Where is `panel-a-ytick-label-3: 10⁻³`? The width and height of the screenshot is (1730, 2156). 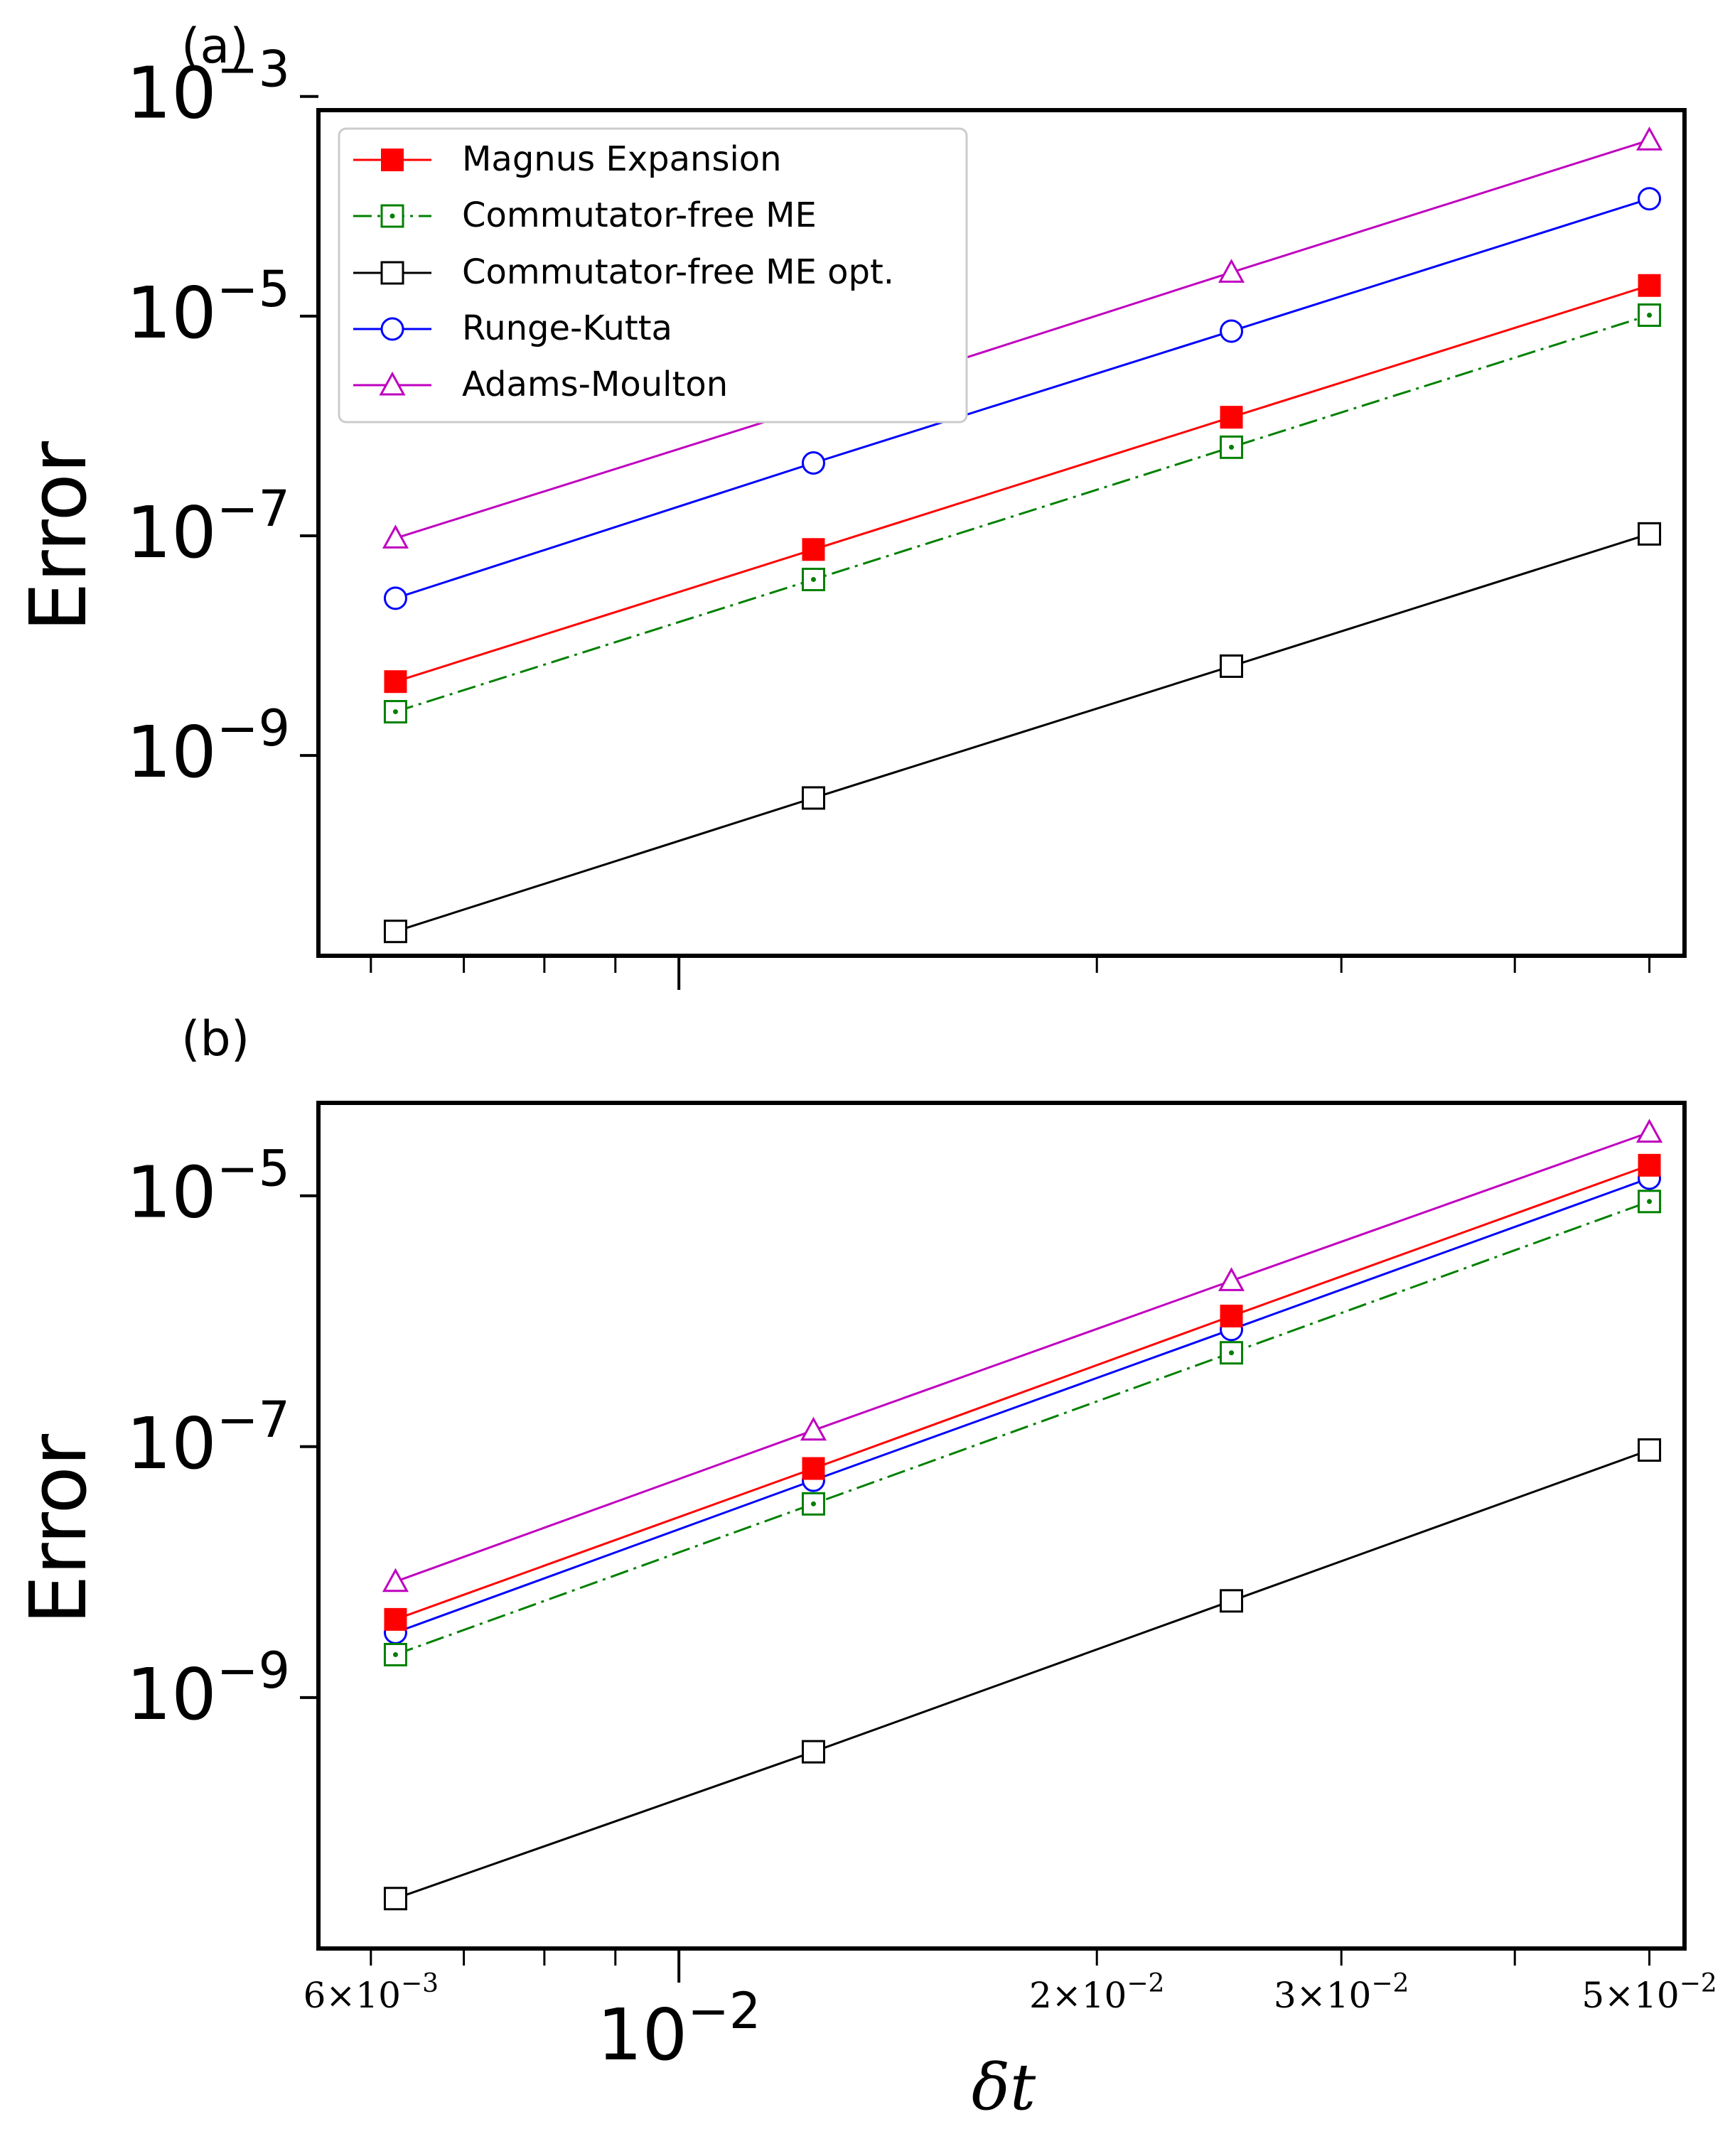
panel-a-ytick-label-3: 10⁻³ is located at coordinates (208, 88).